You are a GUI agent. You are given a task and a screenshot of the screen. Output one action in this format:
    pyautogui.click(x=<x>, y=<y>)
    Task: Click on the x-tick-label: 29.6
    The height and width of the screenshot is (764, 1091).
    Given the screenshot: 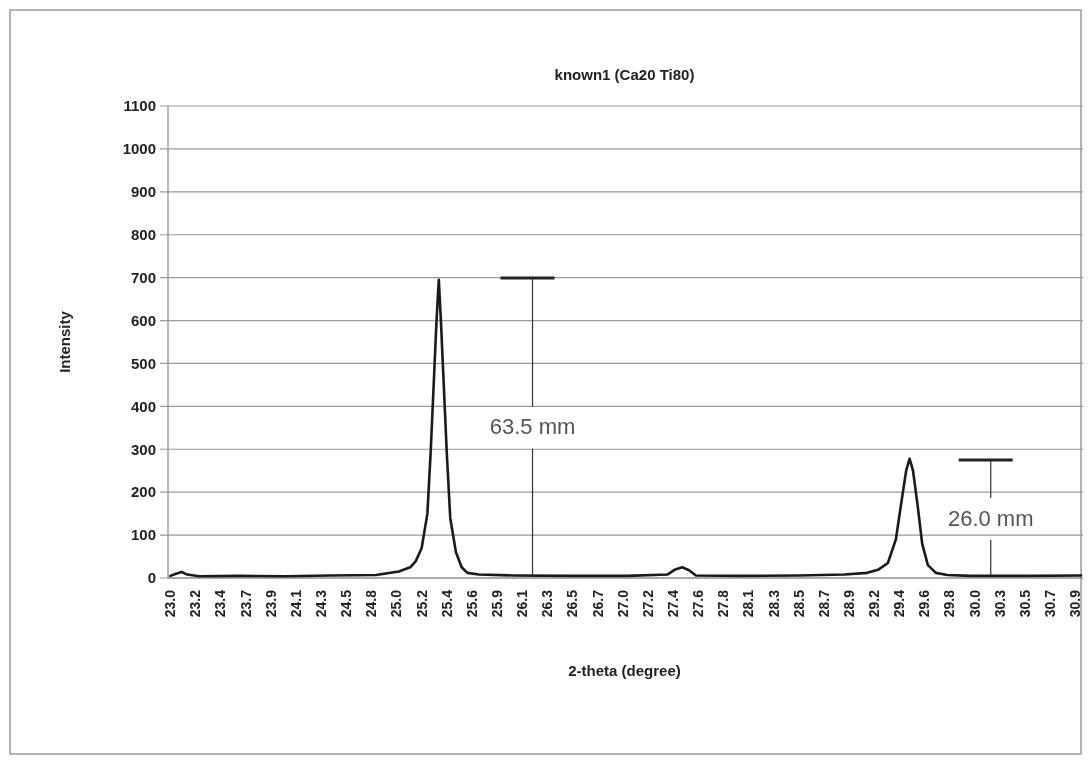 What is the action you would take?
    pyautogui.click(x=924, y=603)
    